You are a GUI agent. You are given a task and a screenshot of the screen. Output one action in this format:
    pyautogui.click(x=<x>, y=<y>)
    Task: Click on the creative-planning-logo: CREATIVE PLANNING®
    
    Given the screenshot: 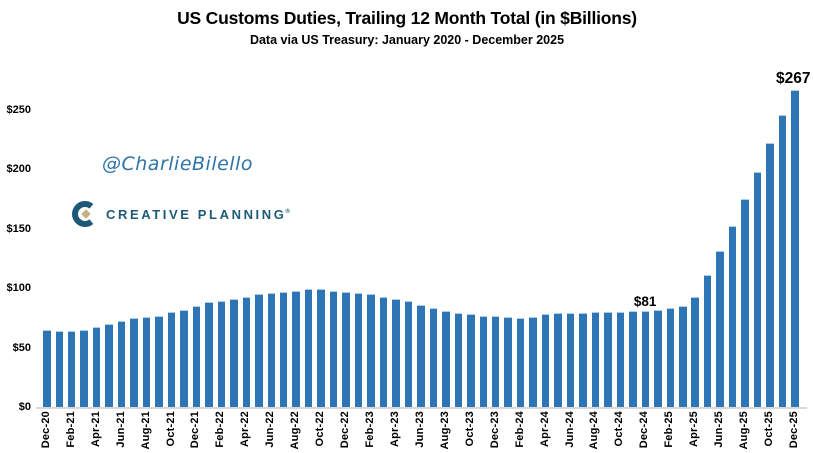 What is the action you would take?
    pyautogui.click(x=182, y=214)
    